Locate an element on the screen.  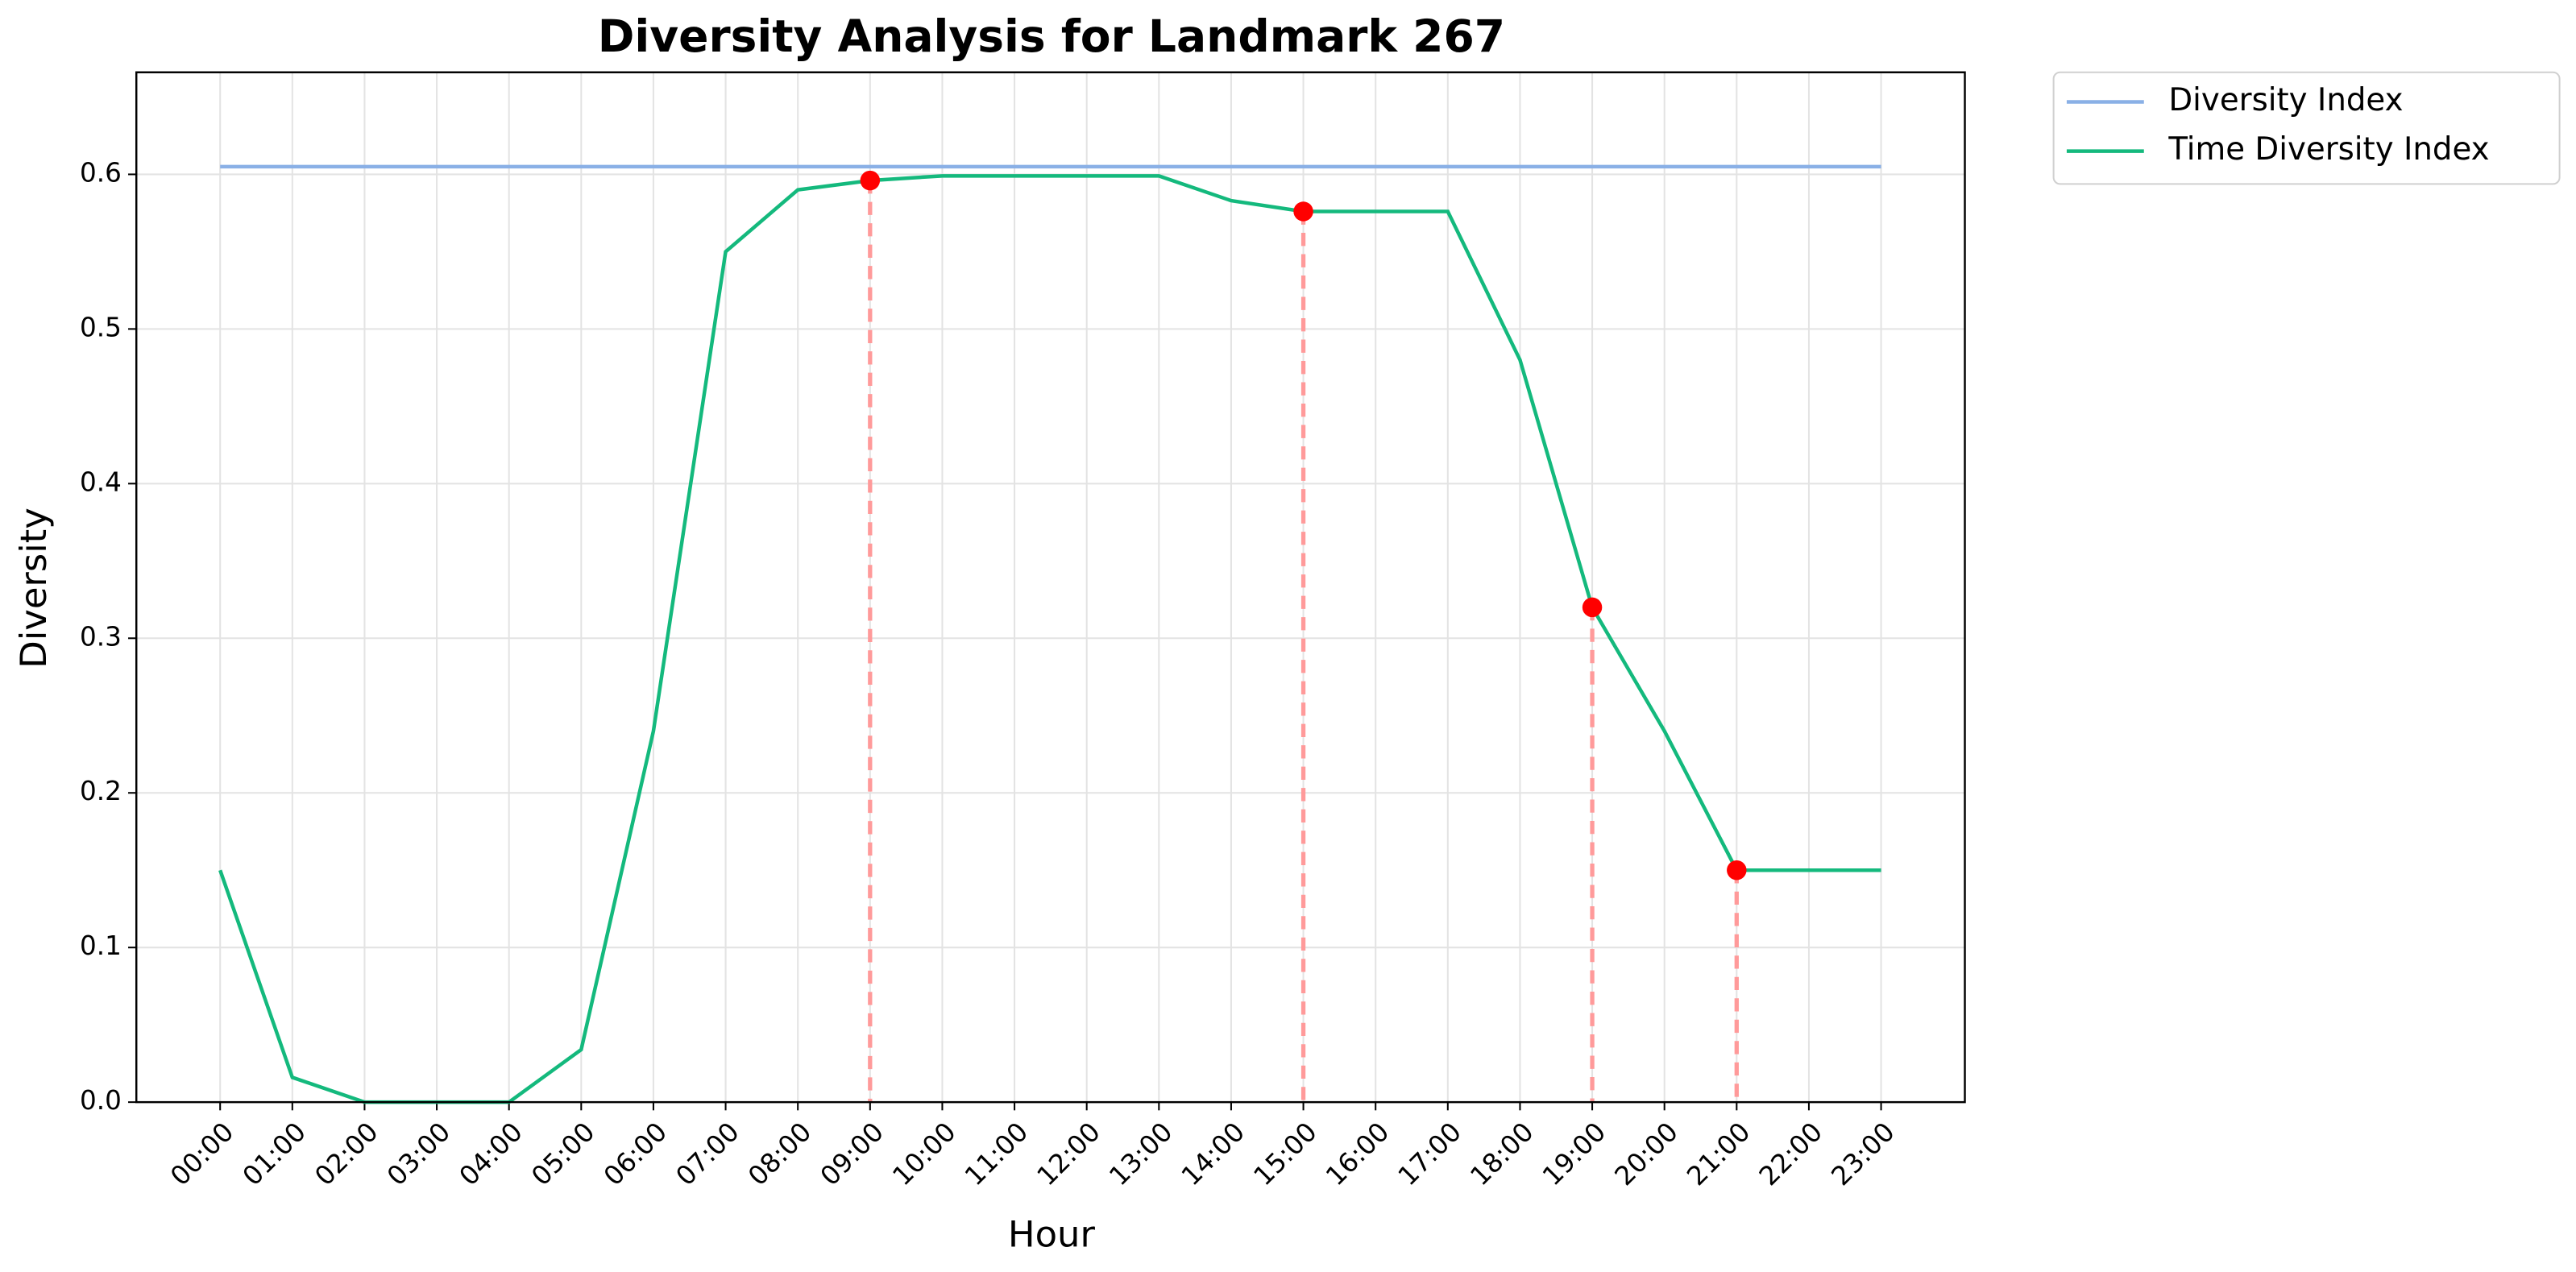
legend-box is located at coordinates (2306, 128).